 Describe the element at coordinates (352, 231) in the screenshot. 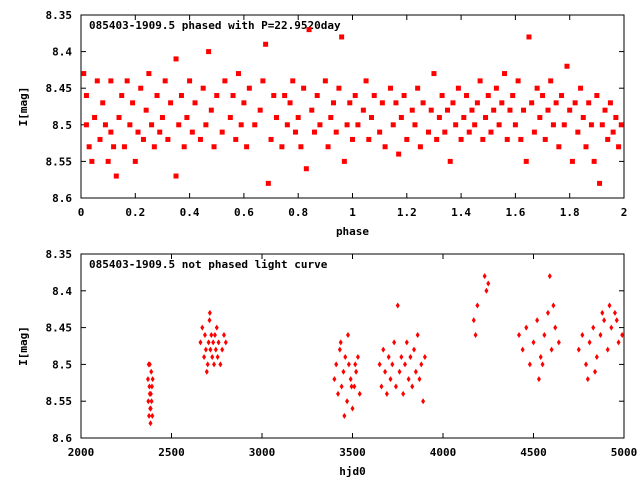

I see `x-axis-label: phase` at that location.